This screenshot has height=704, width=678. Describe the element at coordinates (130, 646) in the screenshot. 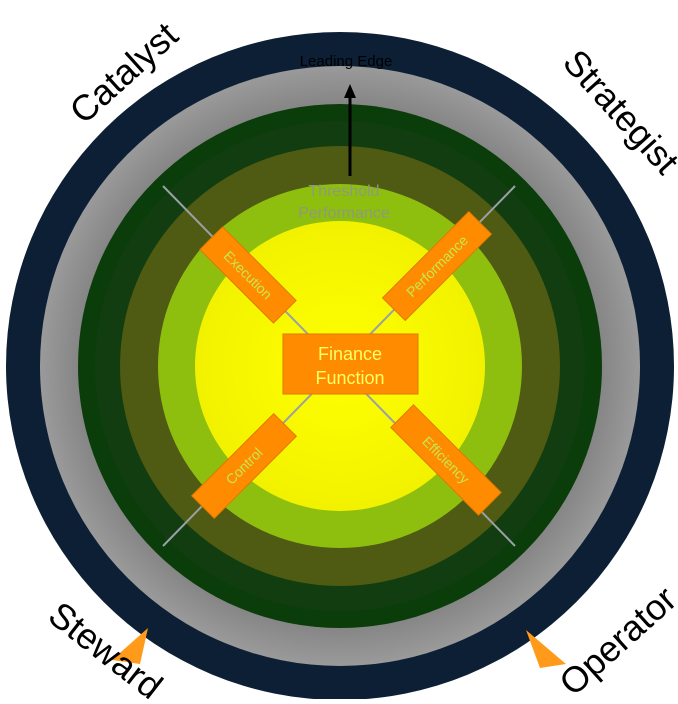

I see `steward-pointer` at that location.